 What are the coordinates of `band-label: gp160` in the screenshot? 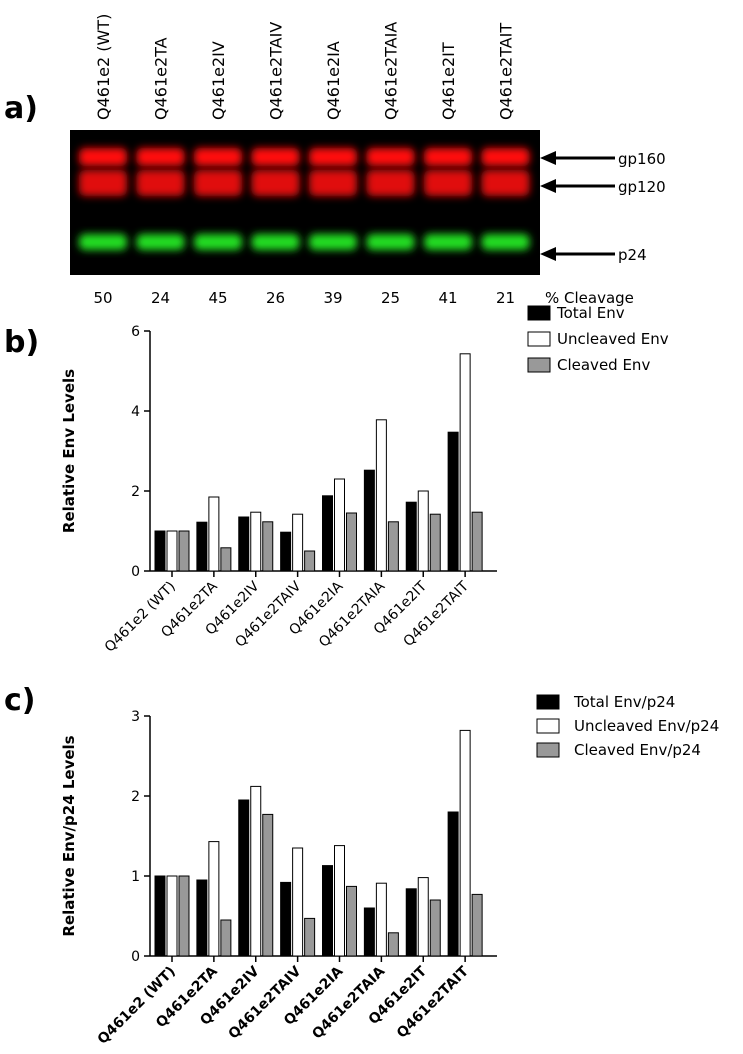 It's located at (642, 159).